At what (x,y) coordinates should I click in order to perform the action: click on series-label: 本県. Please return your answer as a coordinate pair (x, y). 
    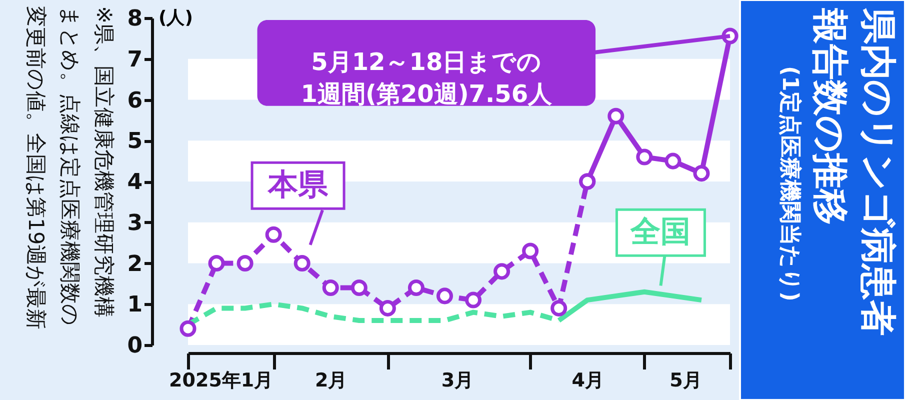
    Looking at the image, I should click on (298, 185).